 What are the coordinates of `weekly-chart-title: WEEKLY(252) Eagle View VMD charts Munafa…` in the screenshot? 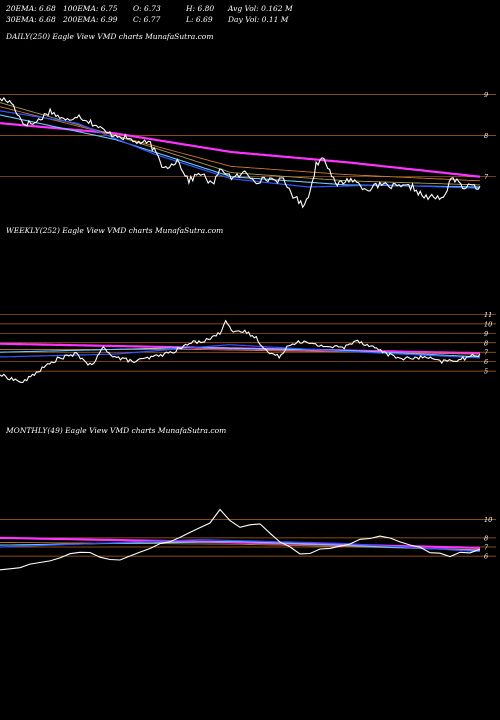 It's located at (115, 230).